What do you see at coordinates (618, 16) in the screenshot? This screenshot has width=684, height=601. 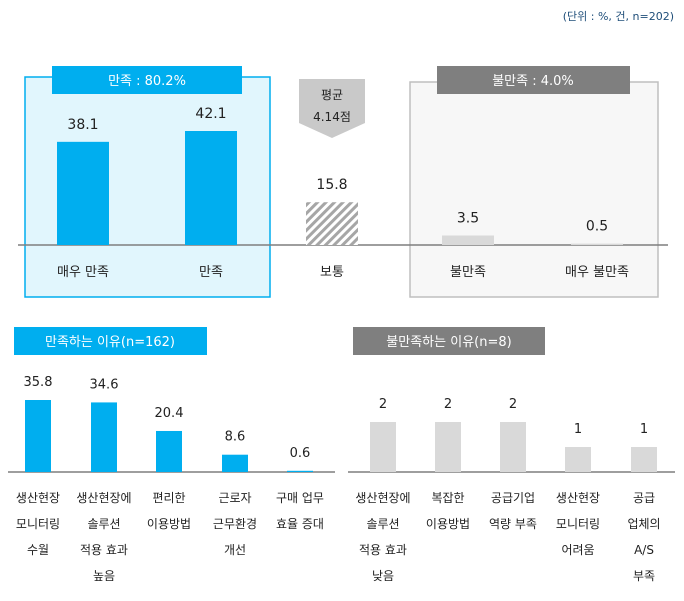 I see `unit-note: (단위 : %, 건, n=202)` at bounding box center [618, 16].